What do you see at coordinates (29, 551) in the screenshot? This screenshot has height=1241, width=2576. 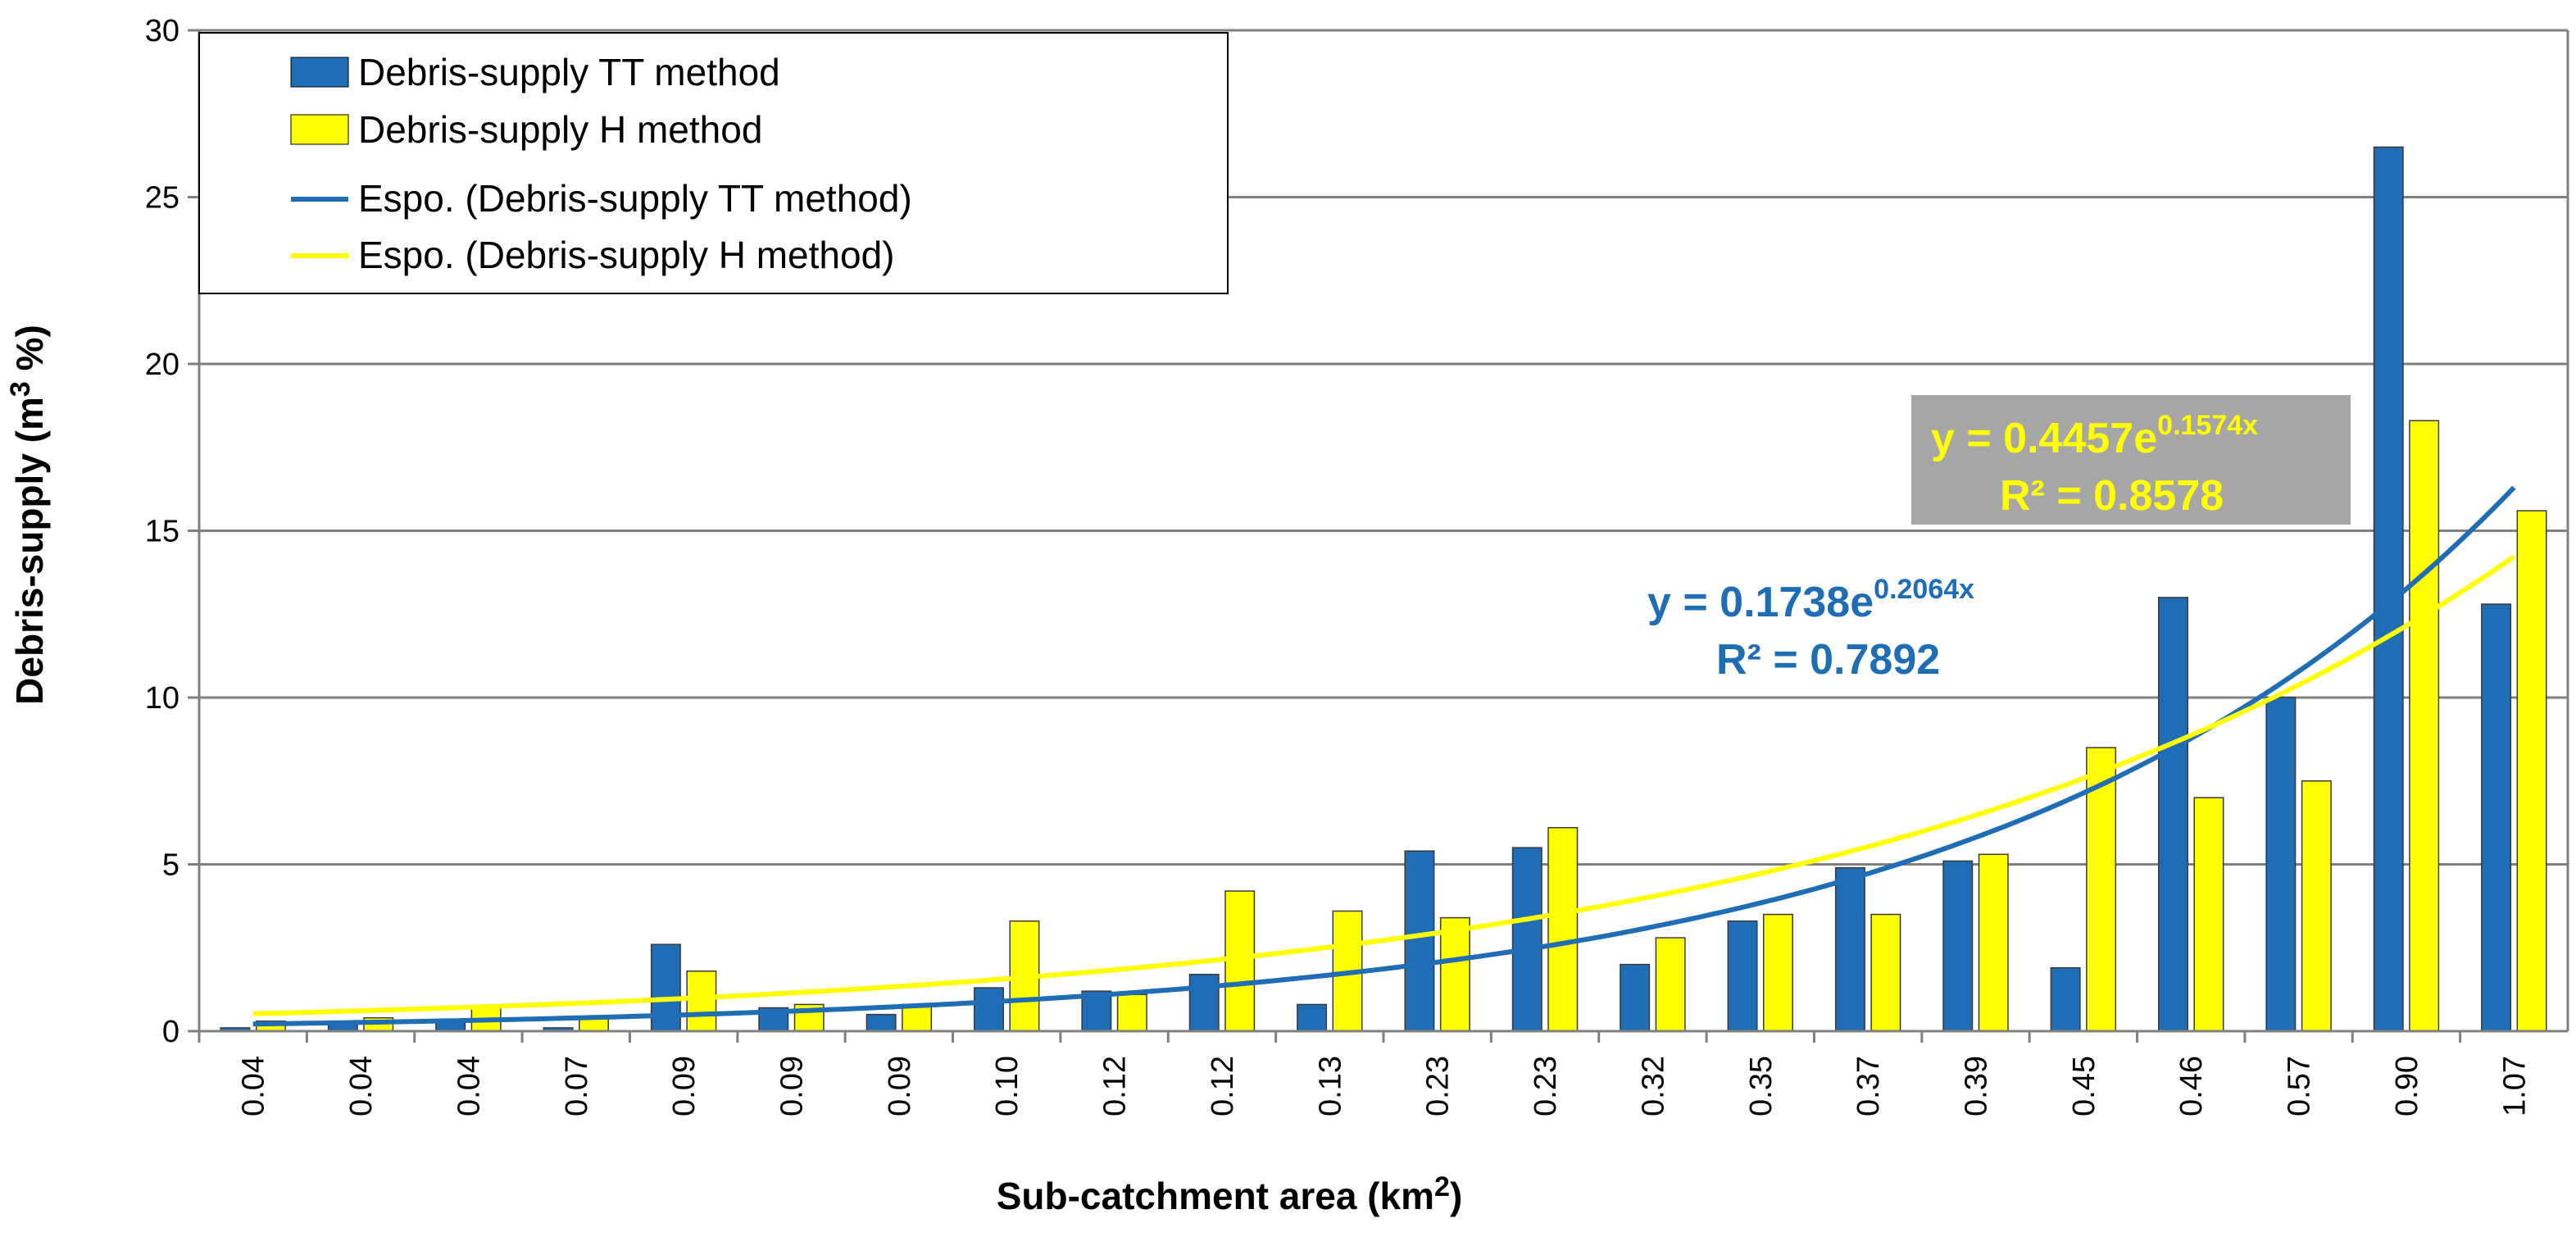 I see `y-axis-title-main: Debris-supply (m` at bounding box center [29, 551].